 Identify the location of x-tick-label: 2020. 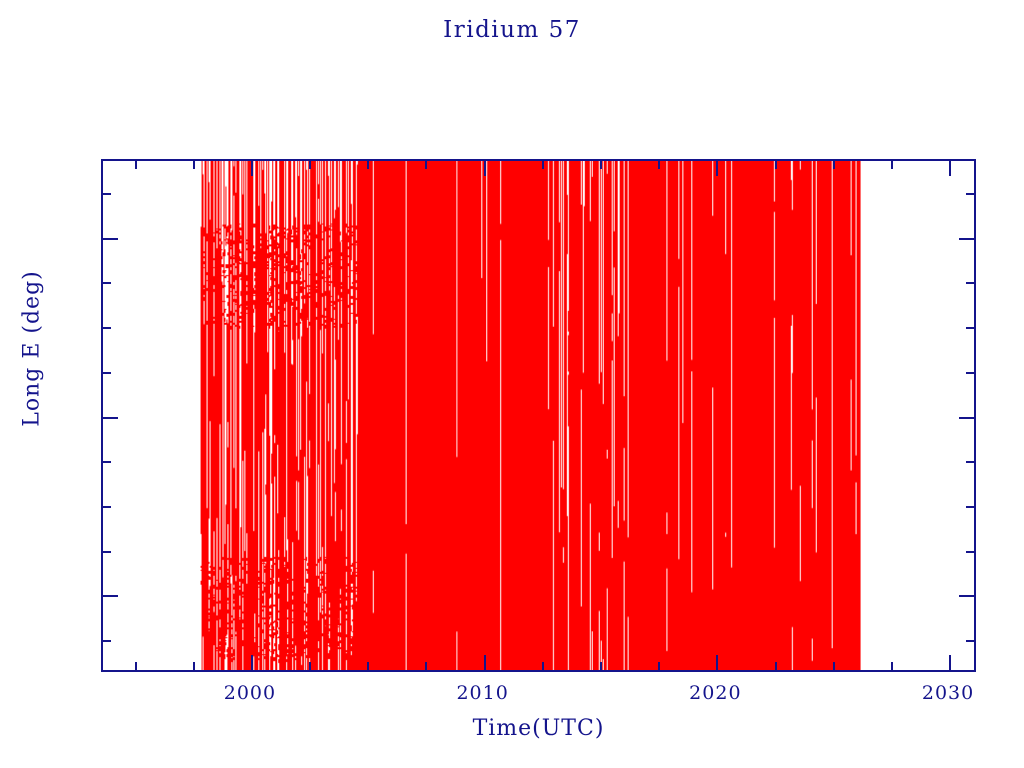
(715, 693).